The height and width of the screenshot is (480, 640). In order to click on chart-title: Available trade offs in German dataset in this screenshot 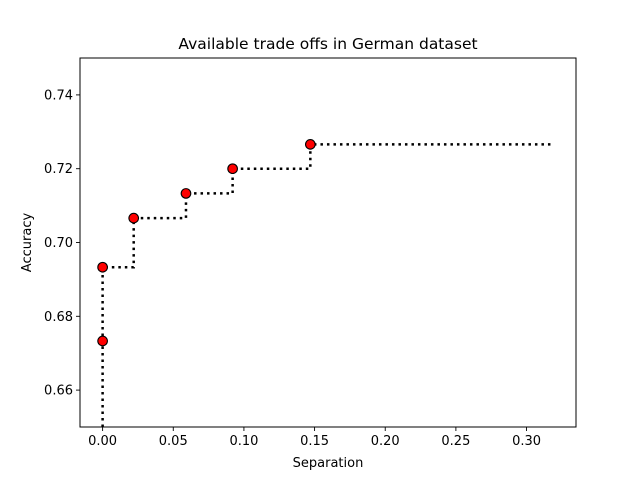, I will do `click(327, 44)`.